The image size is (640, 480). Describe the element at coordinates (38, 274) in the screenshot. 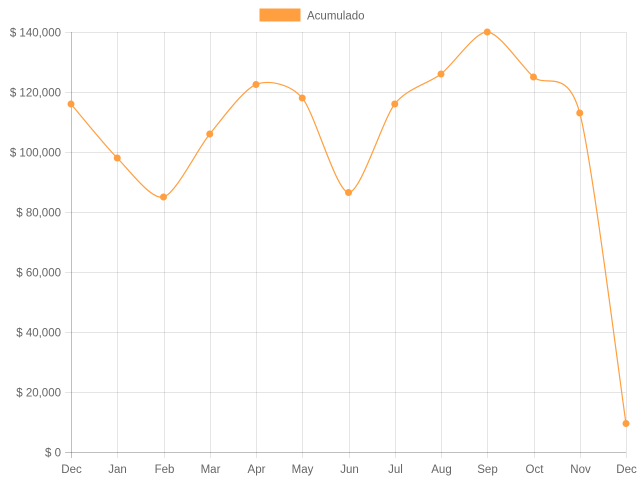

I see `y-tick-label: $ 60,000` at that location.